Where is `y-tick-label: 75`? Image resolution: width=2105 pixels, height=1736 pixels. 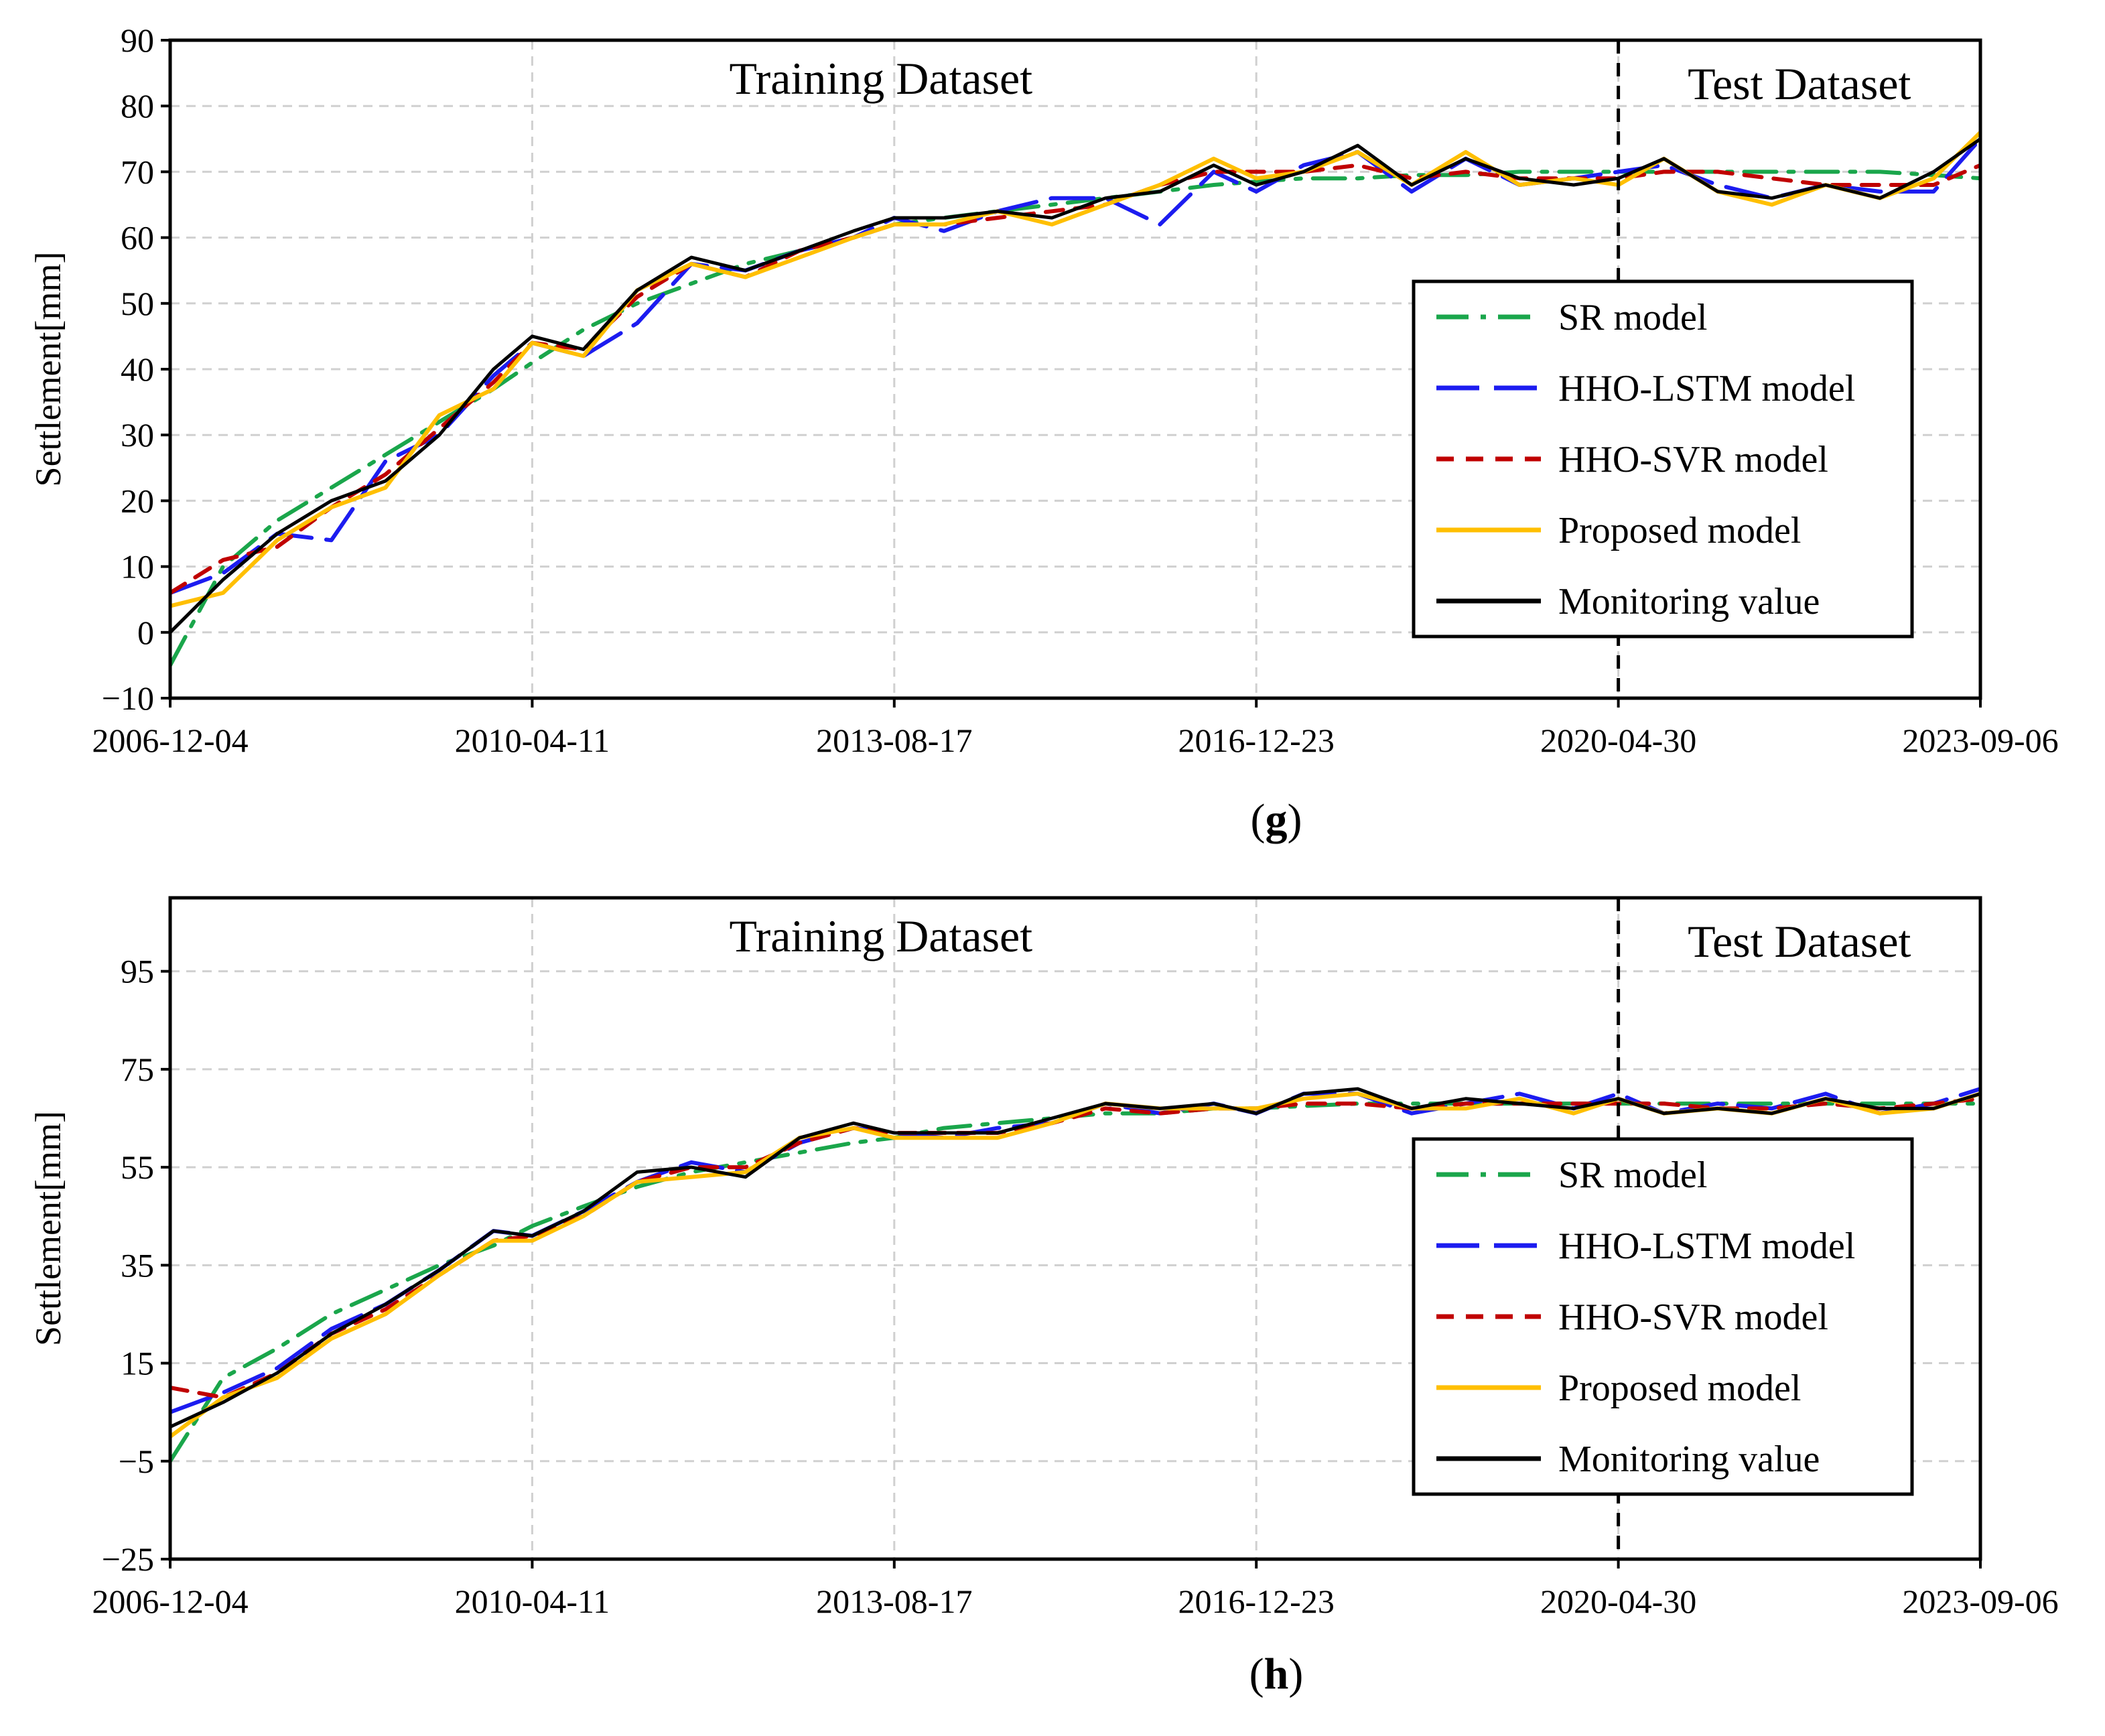 y-tick-label: 75 is located at coordinates (137, 1069).